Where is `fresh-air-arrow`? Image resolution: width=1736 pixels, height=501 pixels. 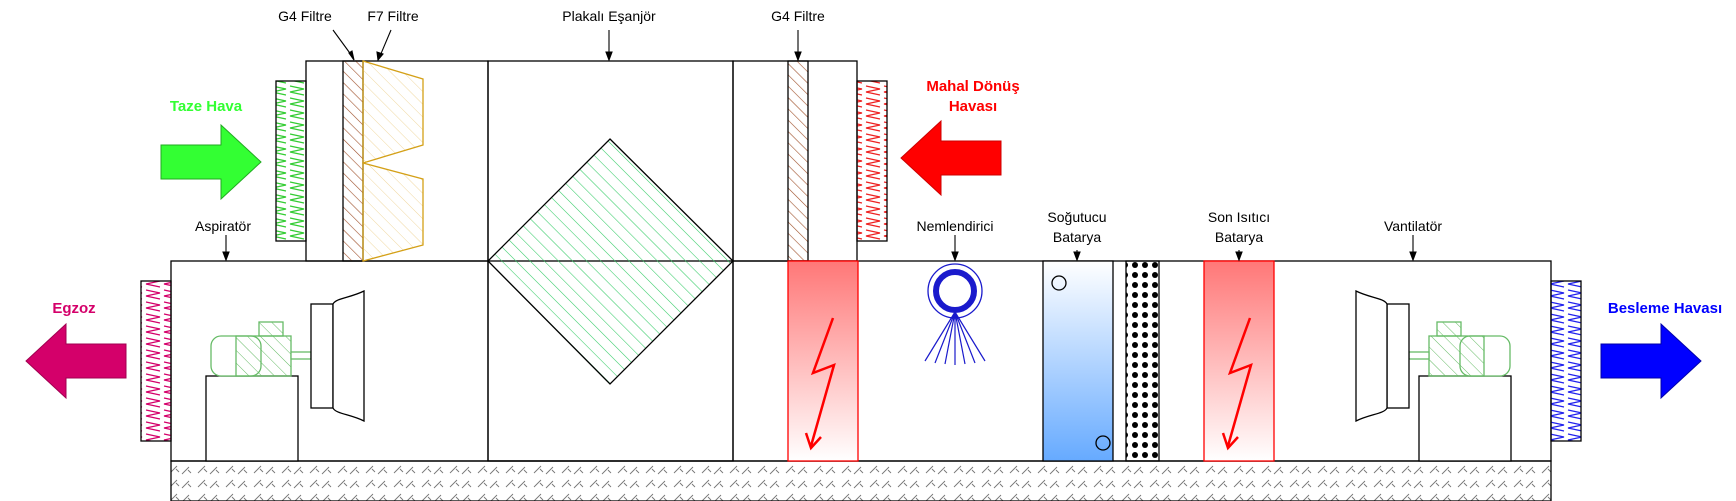
fresh-air-arrow is located at coordinates (211, 162).